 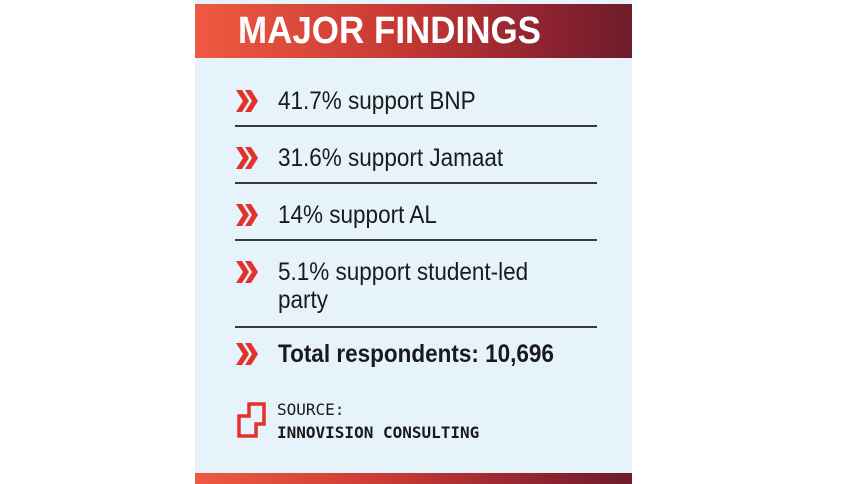 I want to click on source-label: SOURCE:, so click(x=311, y=409).